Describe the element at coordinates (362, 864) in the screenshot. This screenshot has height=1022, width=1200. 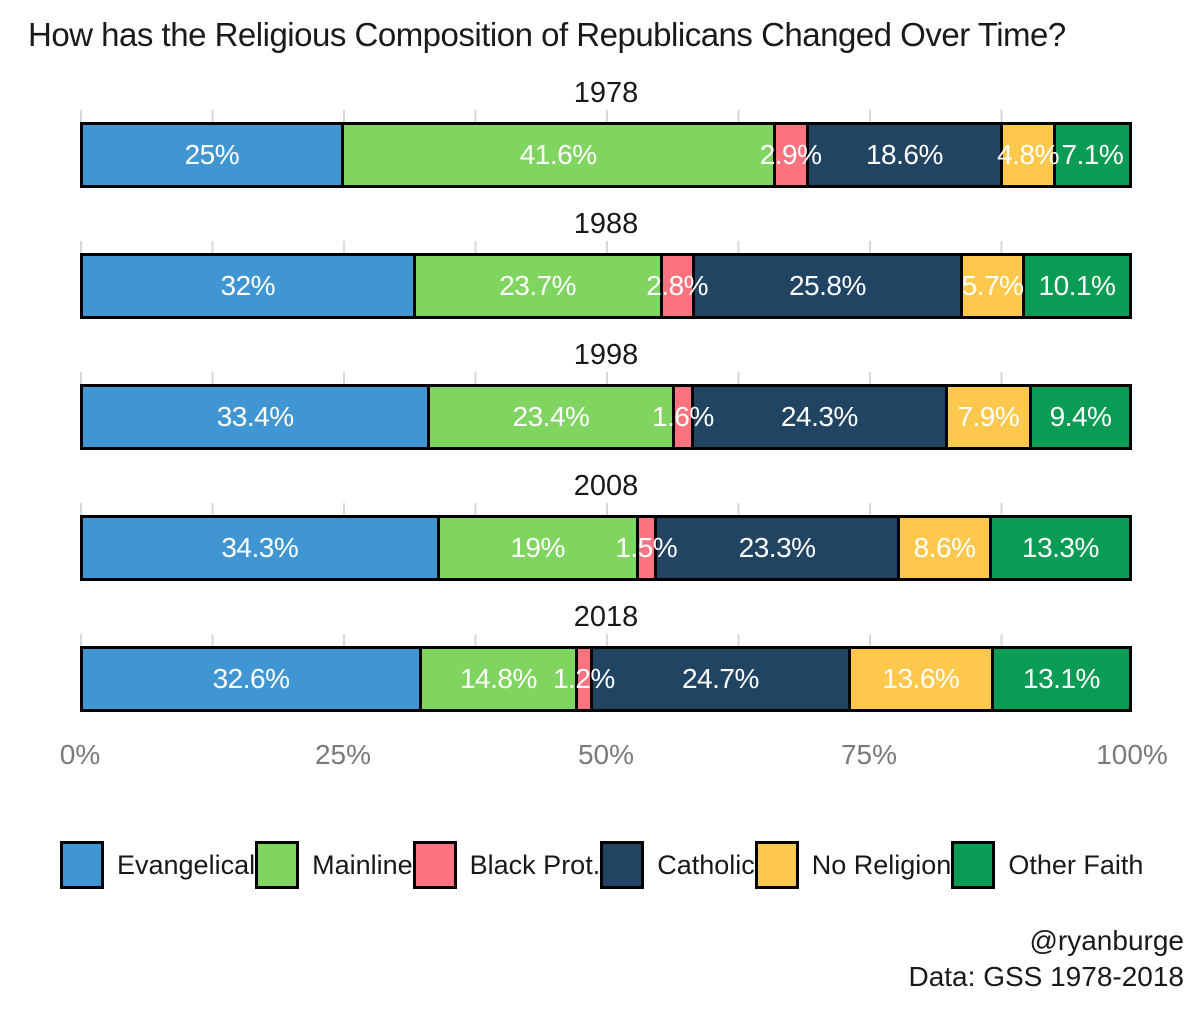
I see `legend-label: Mainline` at that location.